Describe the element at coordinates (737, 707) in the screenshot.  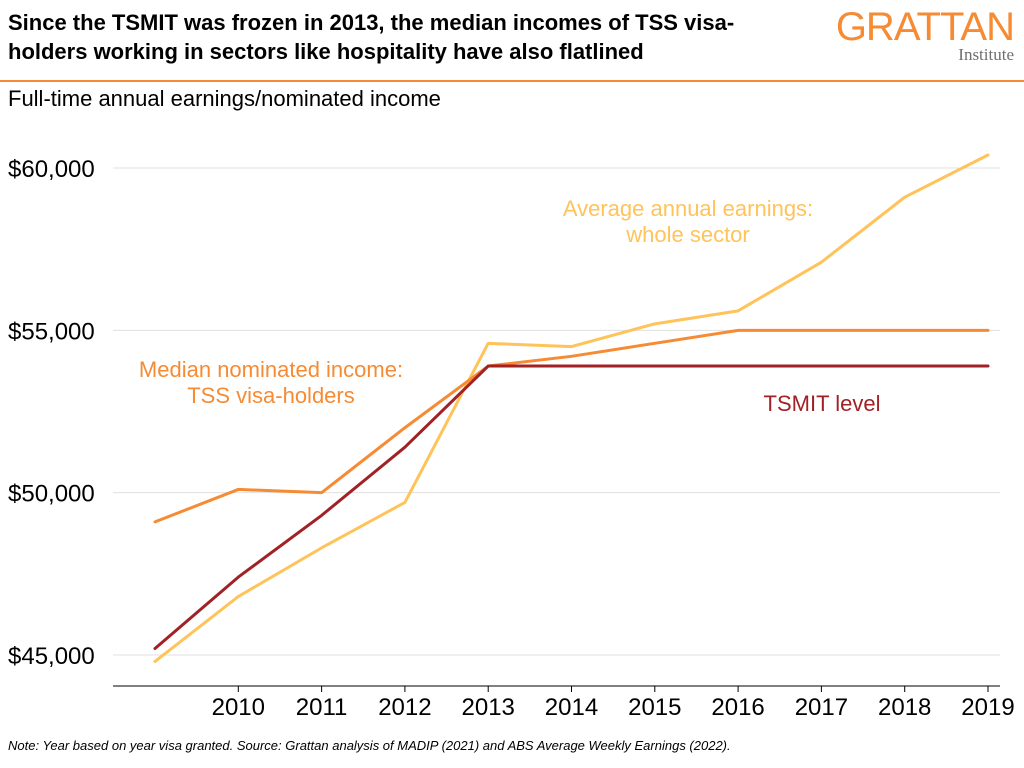
I see `x-tick-label: 2016` at that location.